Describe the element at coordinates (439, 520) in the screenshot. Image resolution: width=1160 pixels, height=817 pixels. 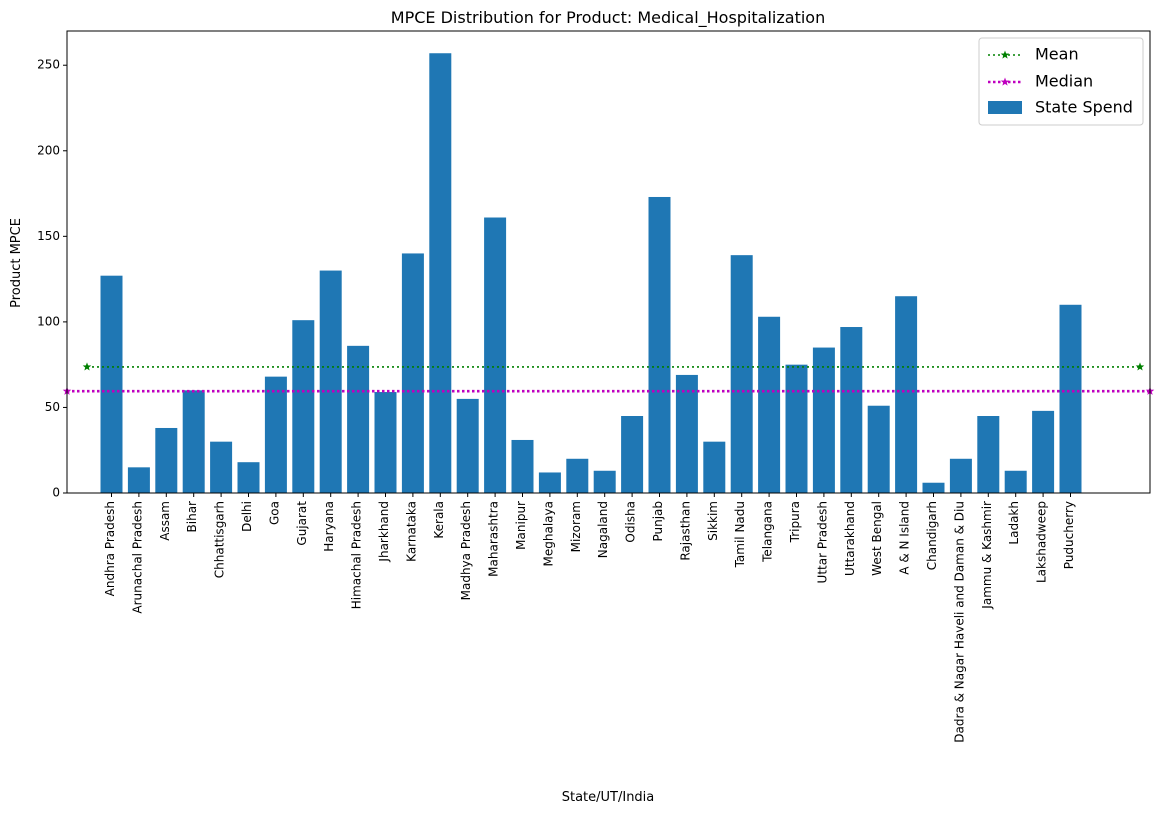
I see `x-tick-label: Kerala` at that location.